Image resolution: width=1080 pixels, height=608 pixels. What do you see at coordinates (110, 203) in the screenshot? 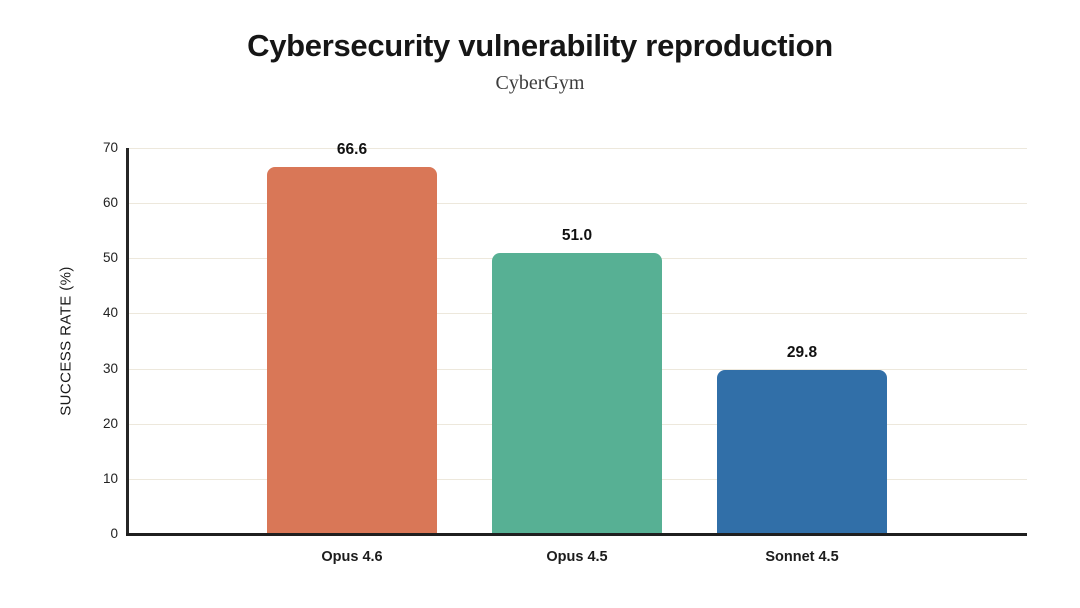
I see `y-tick-label-60: 60` at bounding box center [110, 203].